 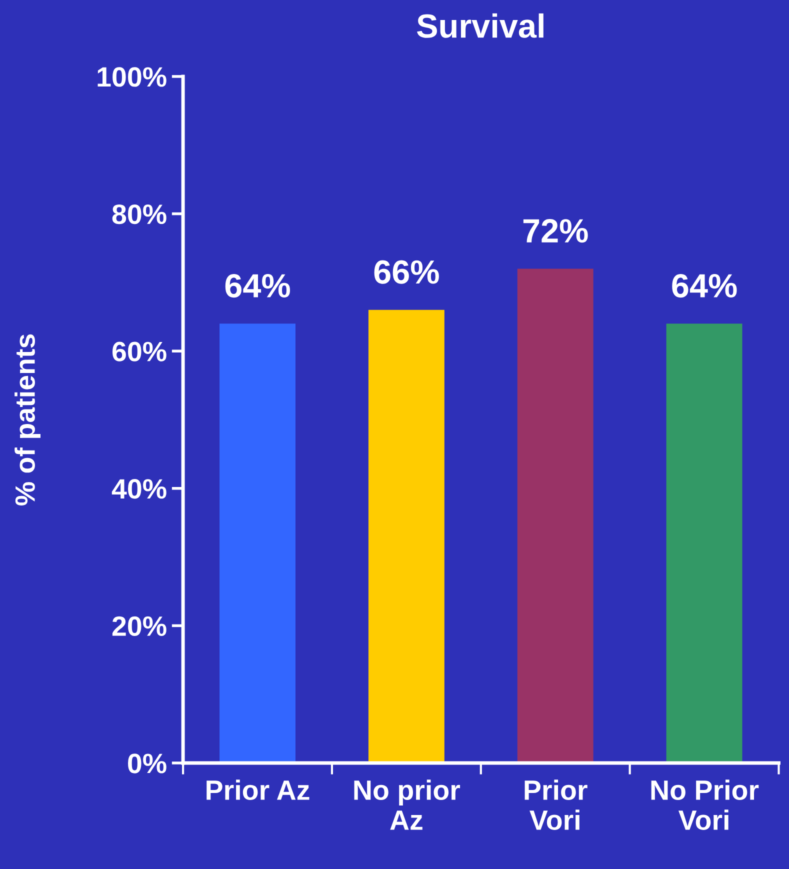 What do you see at coordinates (147, 764) in the screenshot?
I see `y-tick-label: 0%` at bounding box center [147, 764].